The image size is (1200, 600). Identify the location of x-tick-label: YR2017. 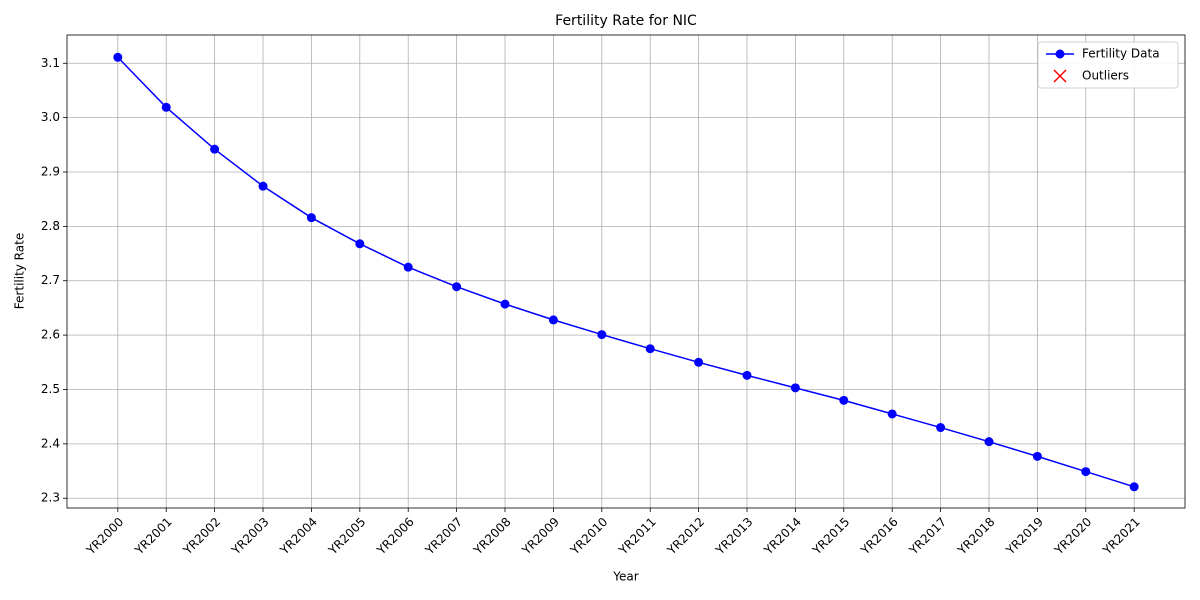
(927, 536).